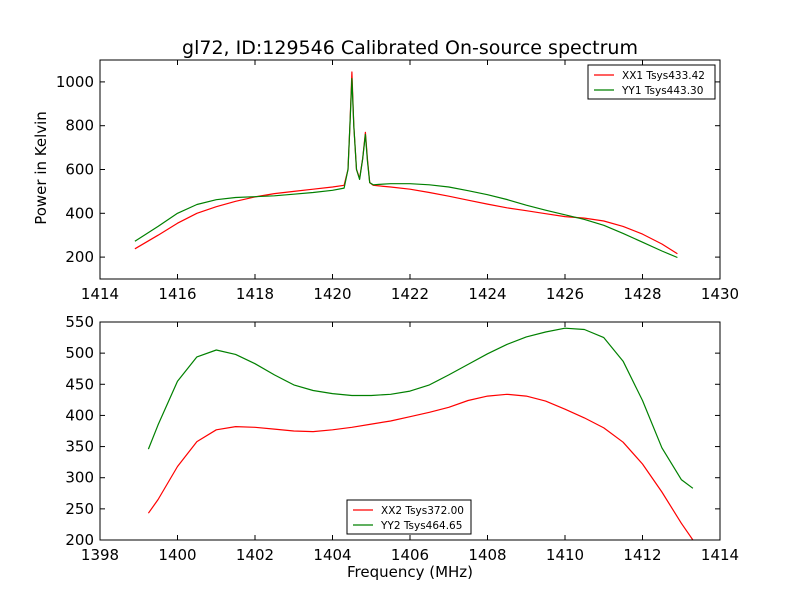 This screenshot has width=800, height=600. I want to click on x-tick-label: 1426, so click(565, 294).